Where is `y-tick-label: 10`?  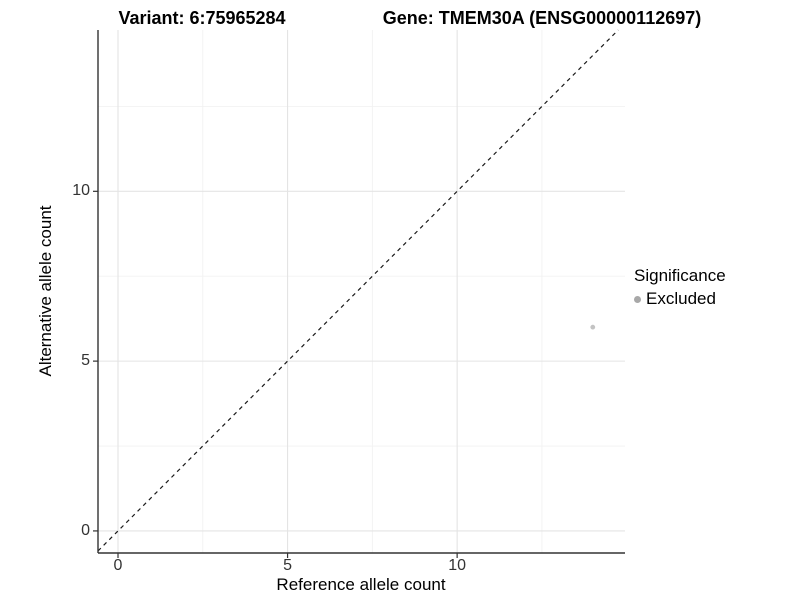 y-tick-label: 10 is located at coordinates (81, 191).